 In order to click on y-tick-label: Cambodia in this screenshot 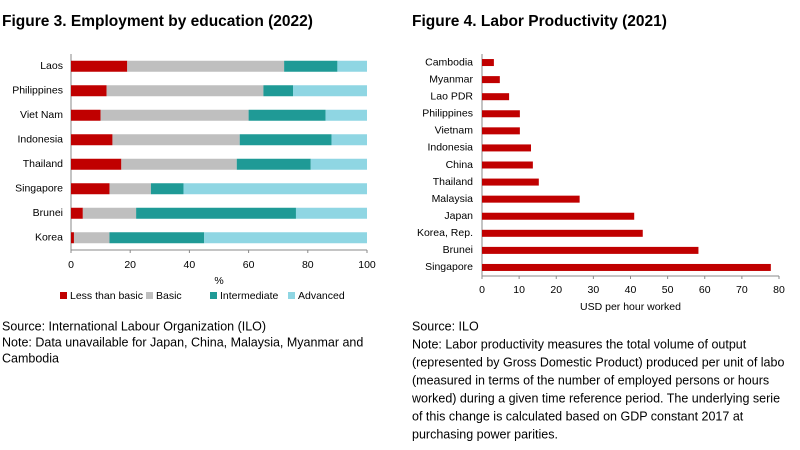, I will do `click(449, 62)`.